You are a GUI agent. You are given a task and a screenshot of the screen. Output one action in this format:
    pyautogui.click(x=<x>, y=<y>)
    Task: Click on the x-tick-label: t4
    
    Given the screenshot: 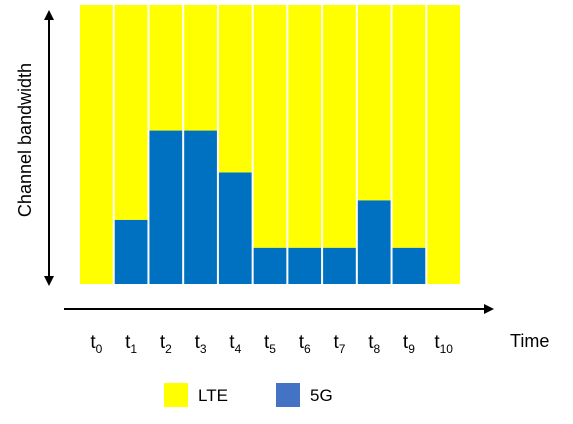 What is the action you would take?
    pyautogui.click(x=235, y=344)
    